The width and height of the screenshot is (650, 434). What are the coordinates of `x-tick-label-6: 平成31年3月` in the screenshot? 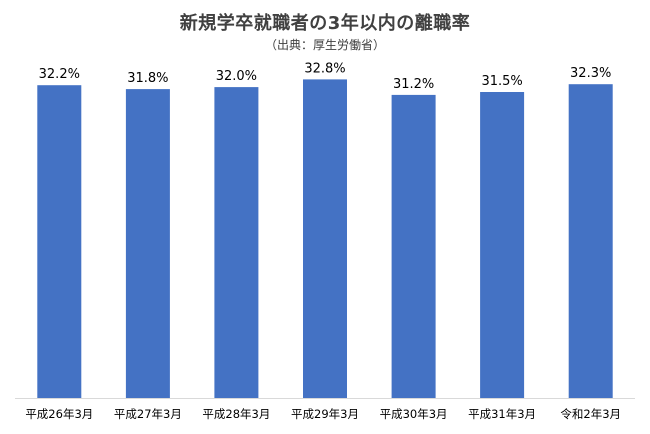 It's located at (502, 414).